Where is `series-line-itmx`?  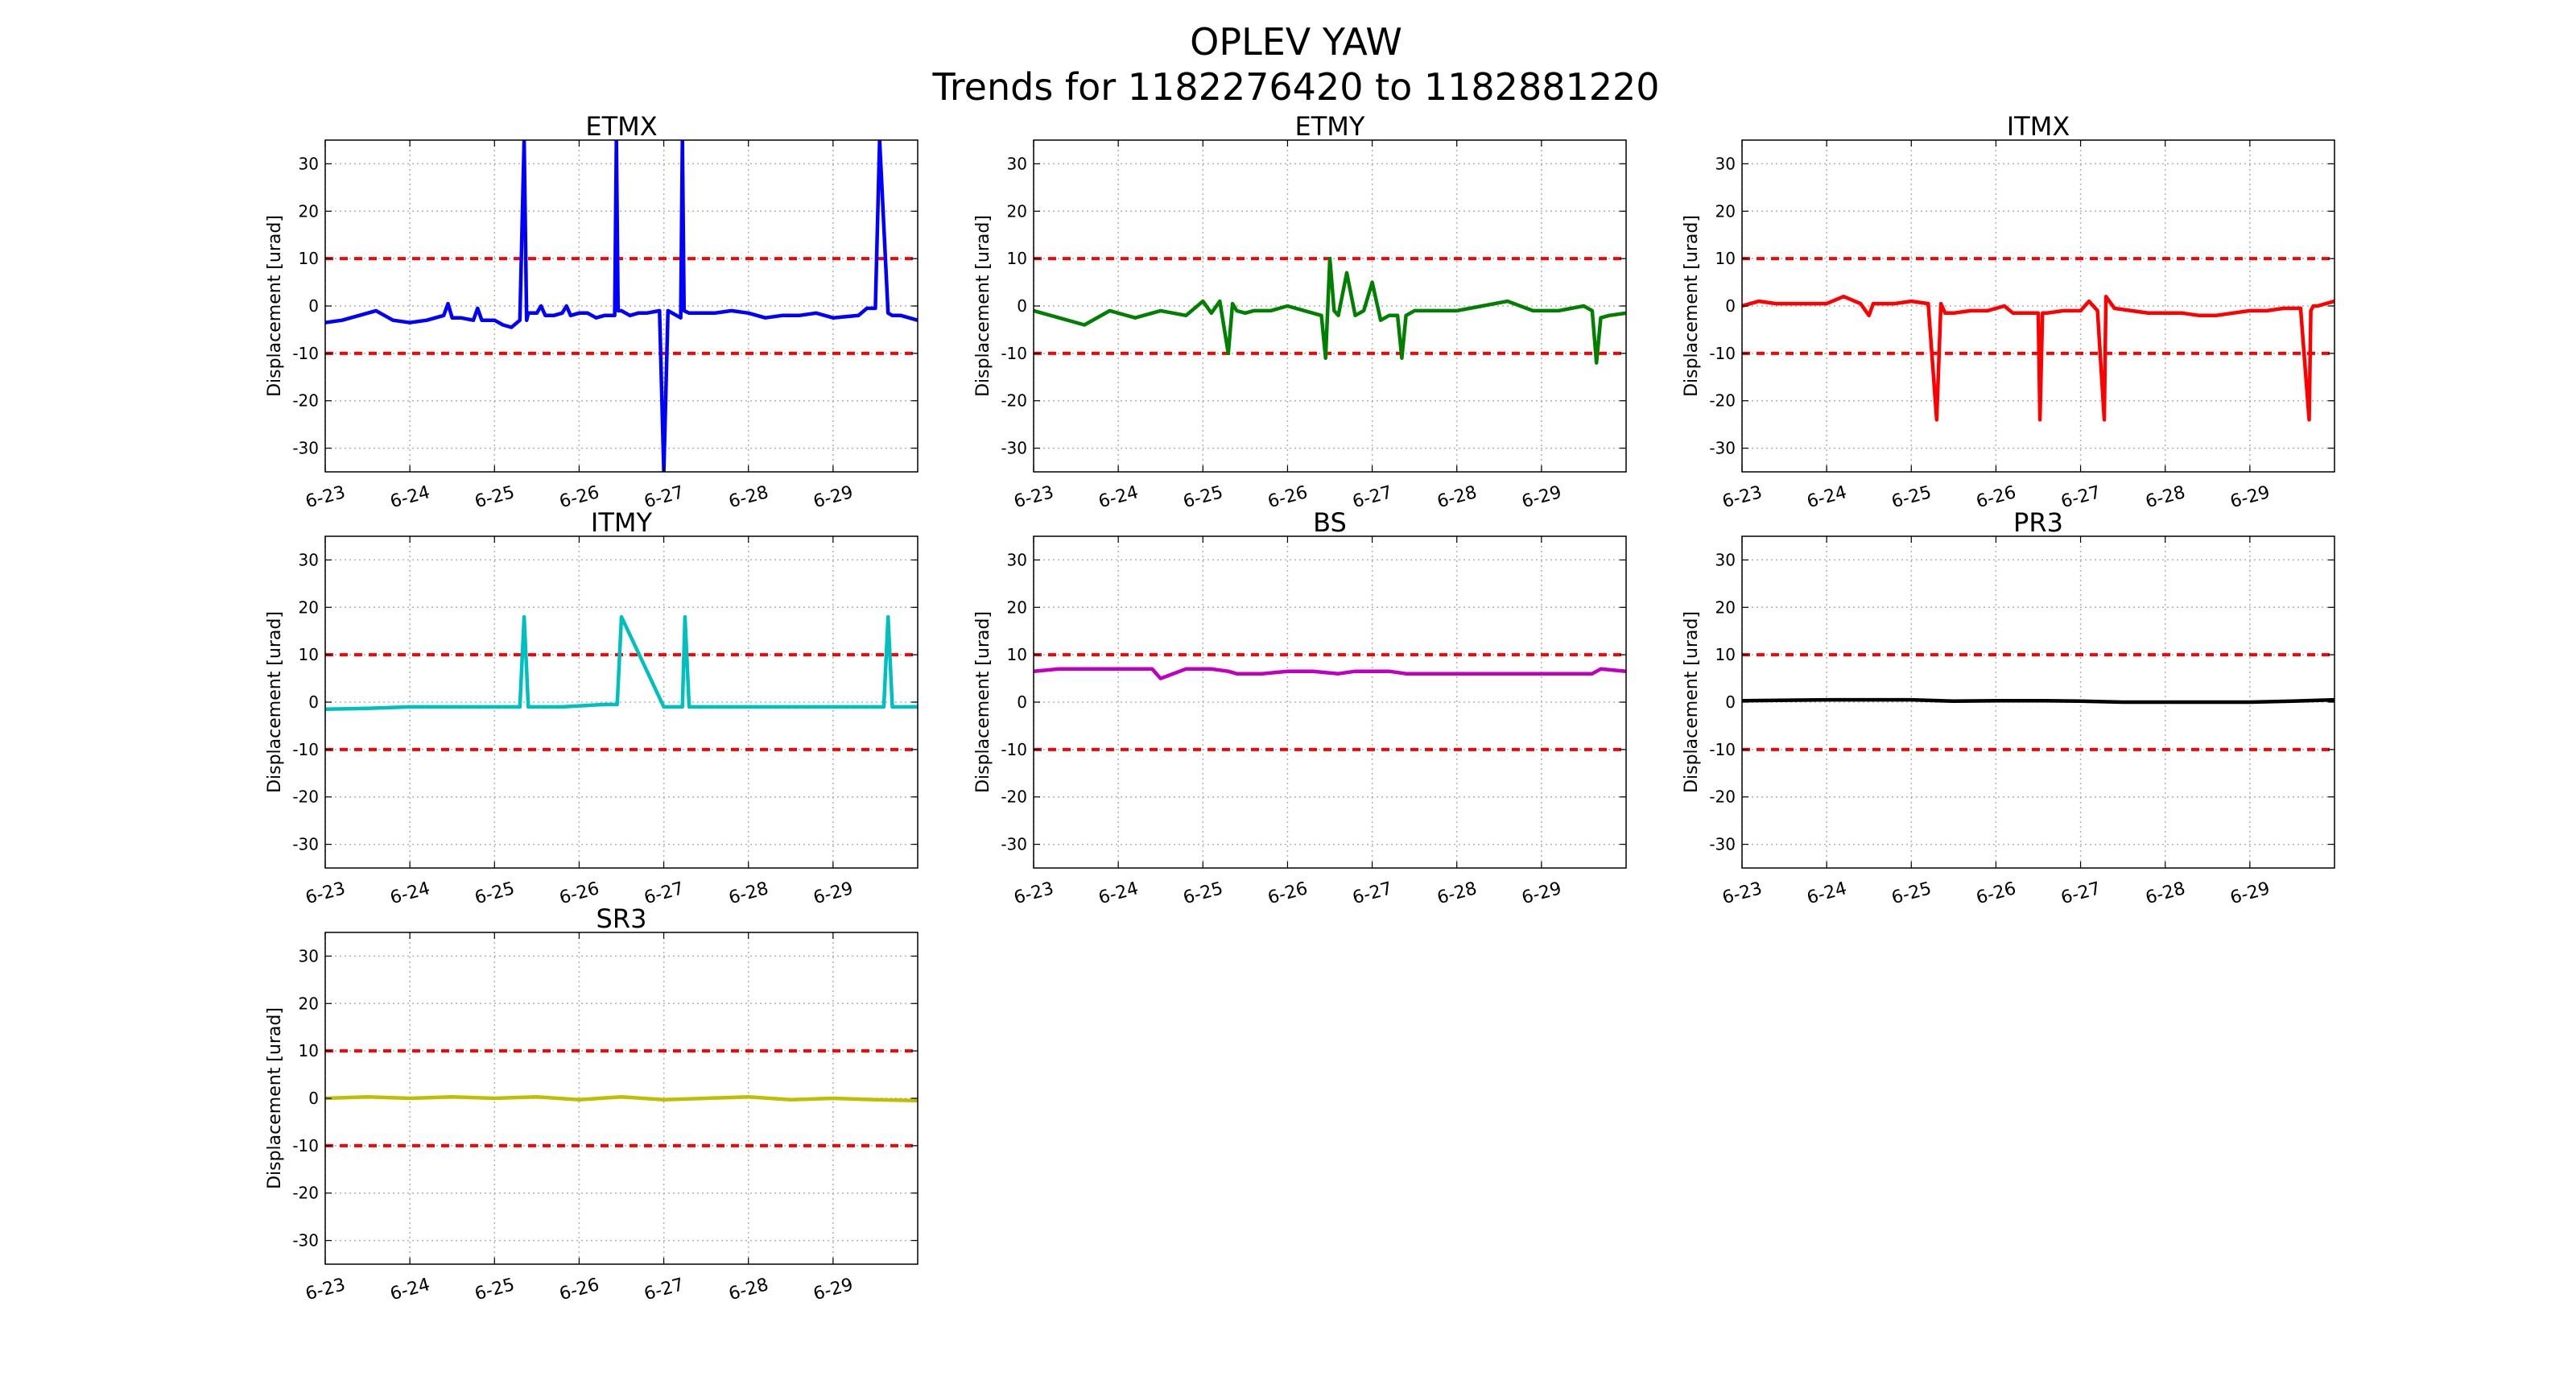
series-line-itmx is located at coordinates (2038, 358).